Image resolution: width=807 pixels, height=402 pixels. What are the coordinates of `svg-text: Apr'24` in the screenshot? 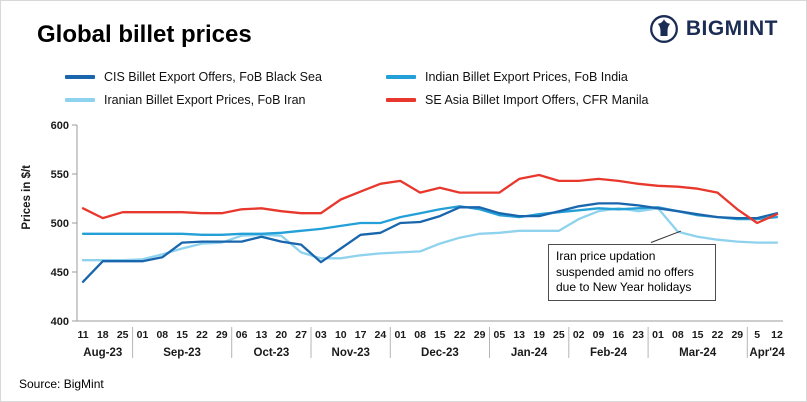 It's located at (767, 353).